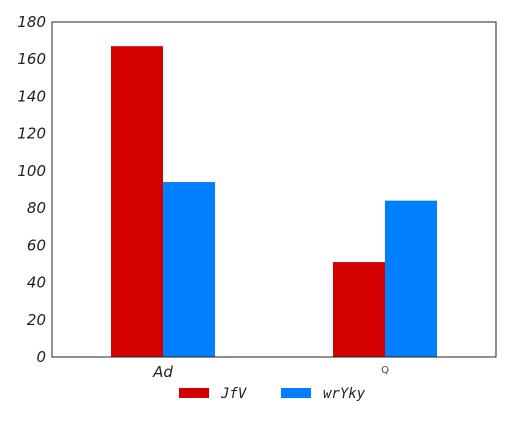 The width and height of the screenshot is (511, 438). Describe the element at coordinates (189, 269) in the screenshot. I see `bar-wrYky-Ad` at that location.